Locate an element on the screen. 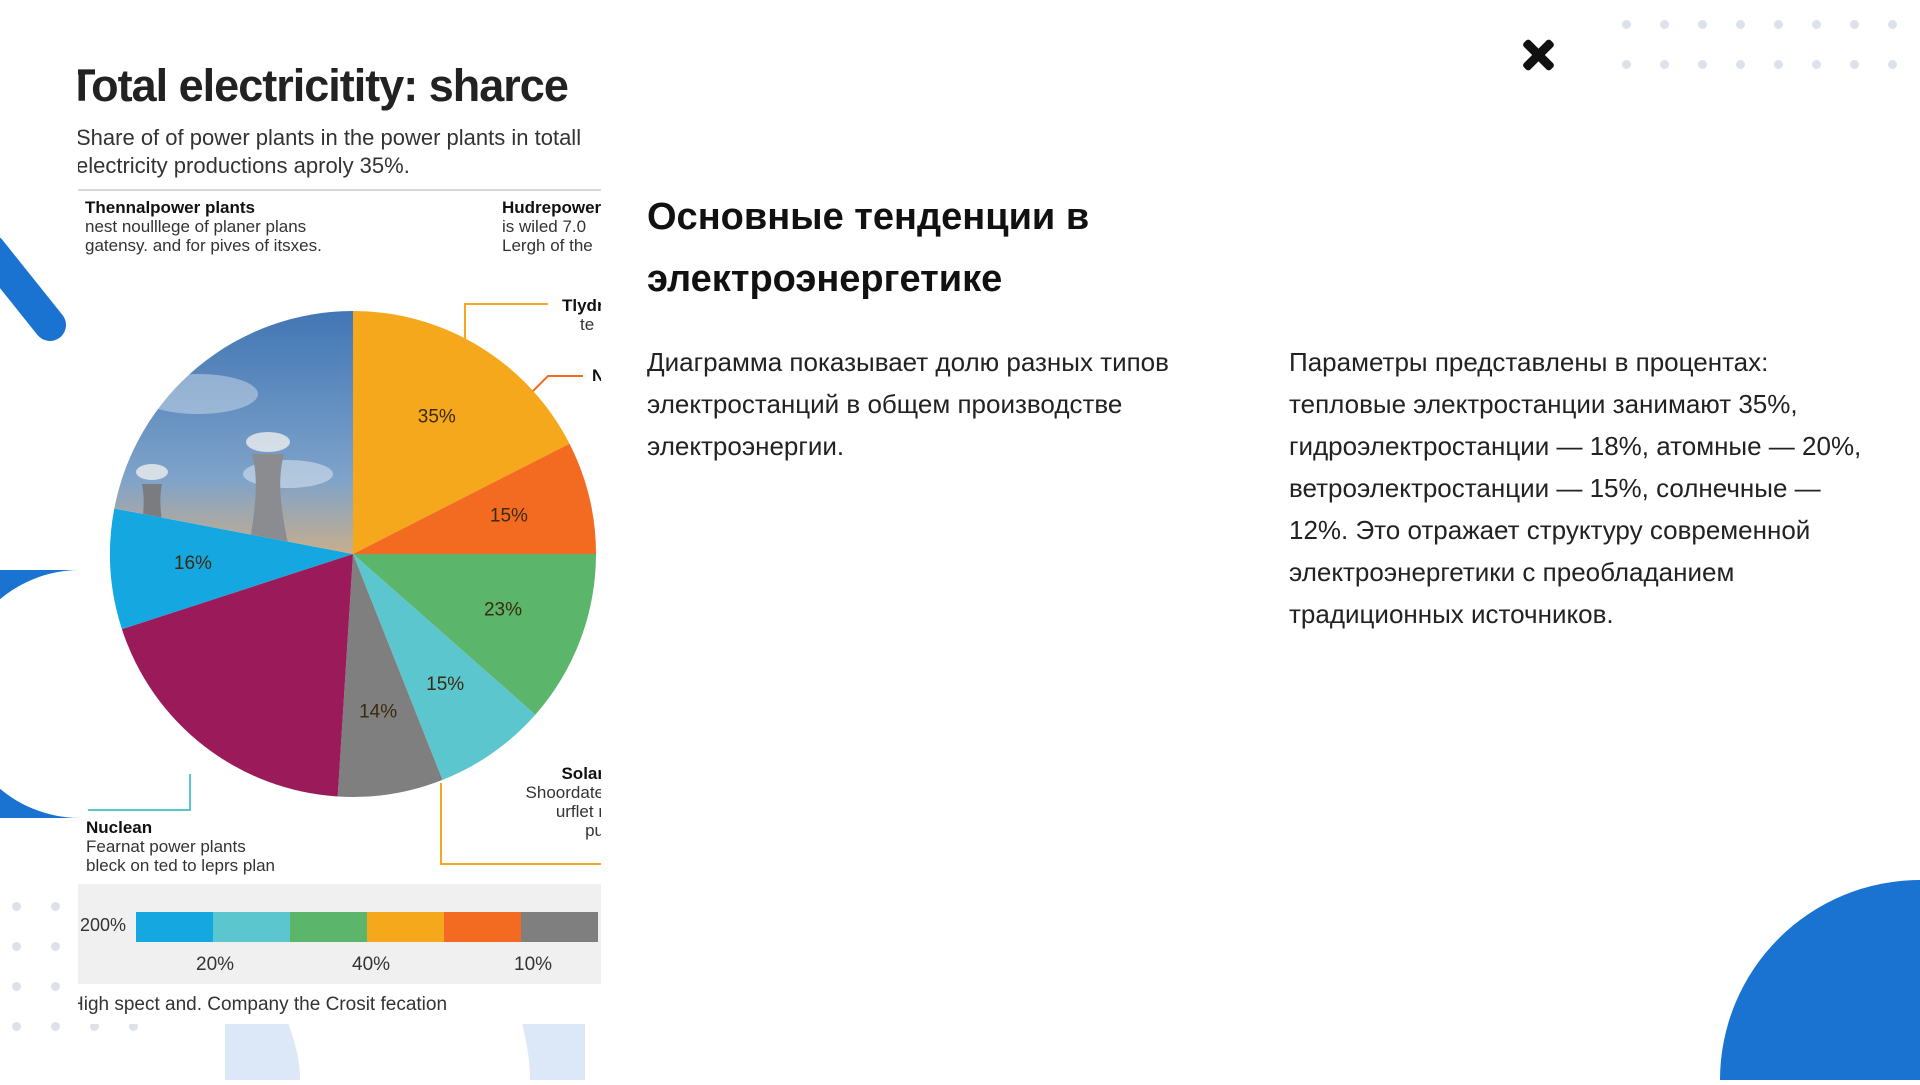  callout-solar-title: Solar is located at coordinates (581, 773).